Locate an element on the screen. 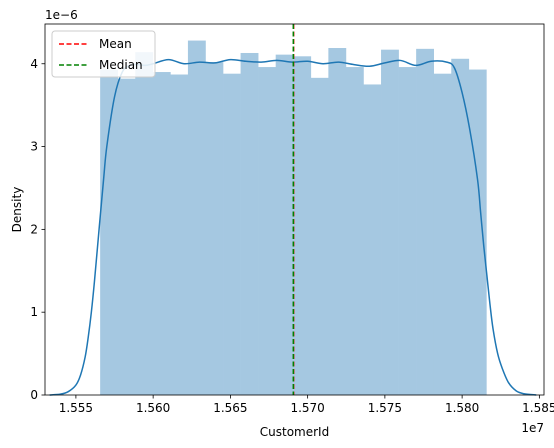 Image resolution: width=554 pixels, height=448 pixels. y-tick-label: 3 is located at coordinates (34, 147).